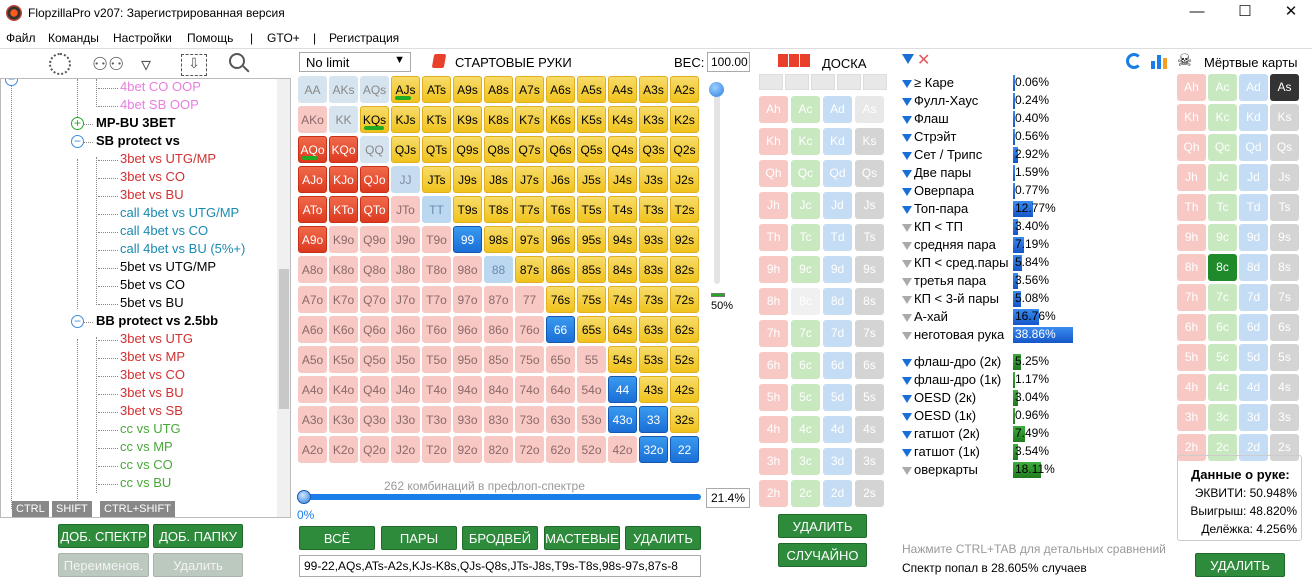 This screenshot has height=581, width=1312. What do you see at coordinates (436, 419) in the screenshot?
I see `hand-cell: T3o` at bounding box center [436, 419].